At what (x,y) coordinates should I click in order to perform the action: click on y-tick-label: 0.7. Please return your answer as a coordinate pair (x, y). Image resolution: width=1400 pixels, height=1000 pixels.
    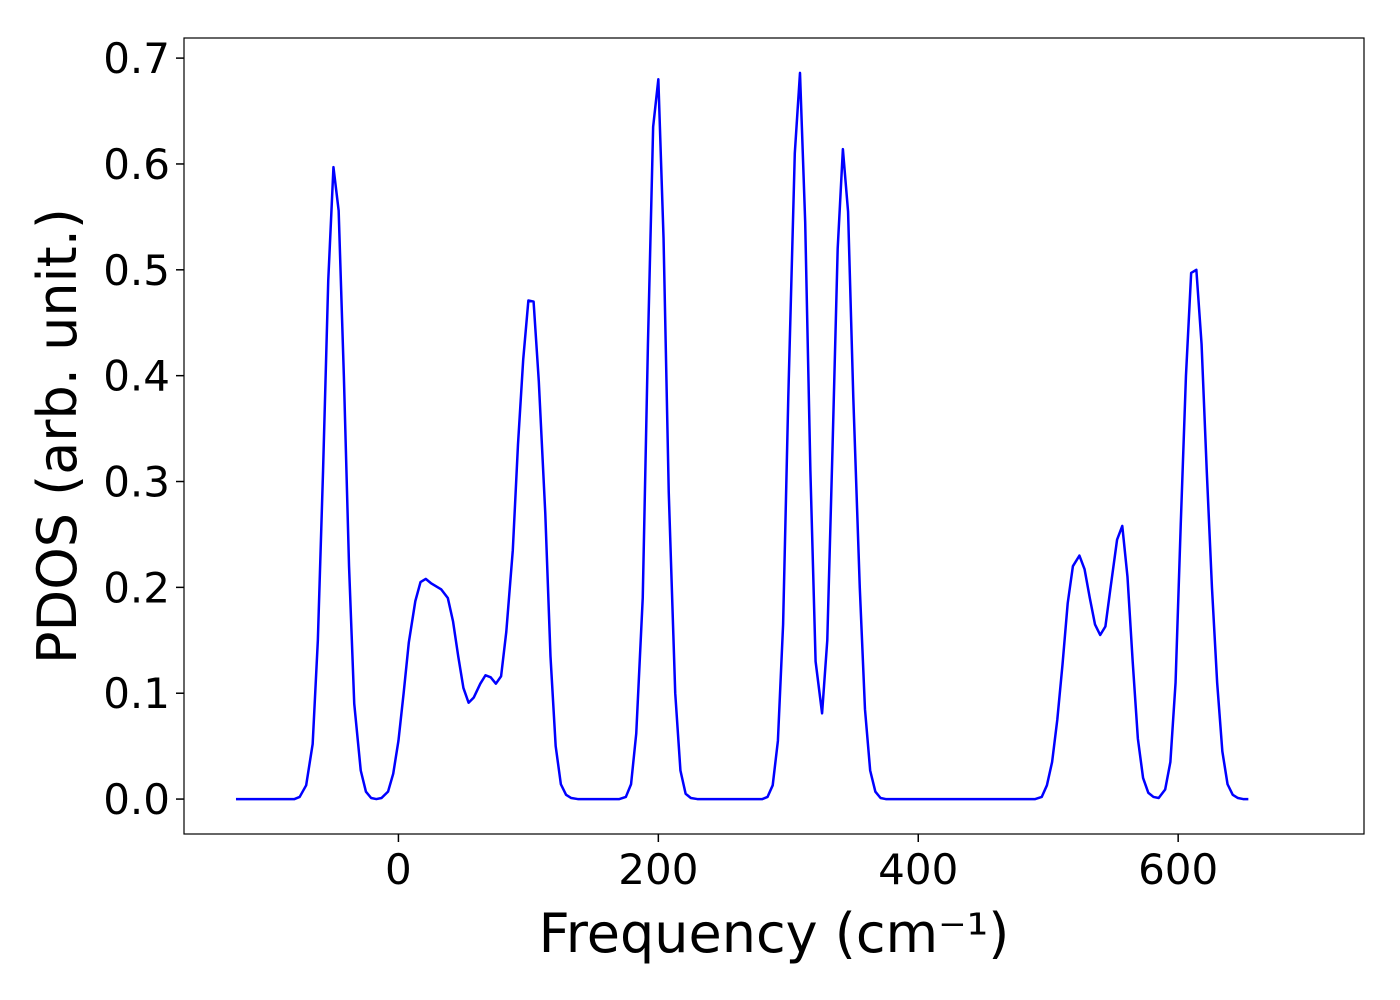
    Looking at the image, I should click on (136, 58).